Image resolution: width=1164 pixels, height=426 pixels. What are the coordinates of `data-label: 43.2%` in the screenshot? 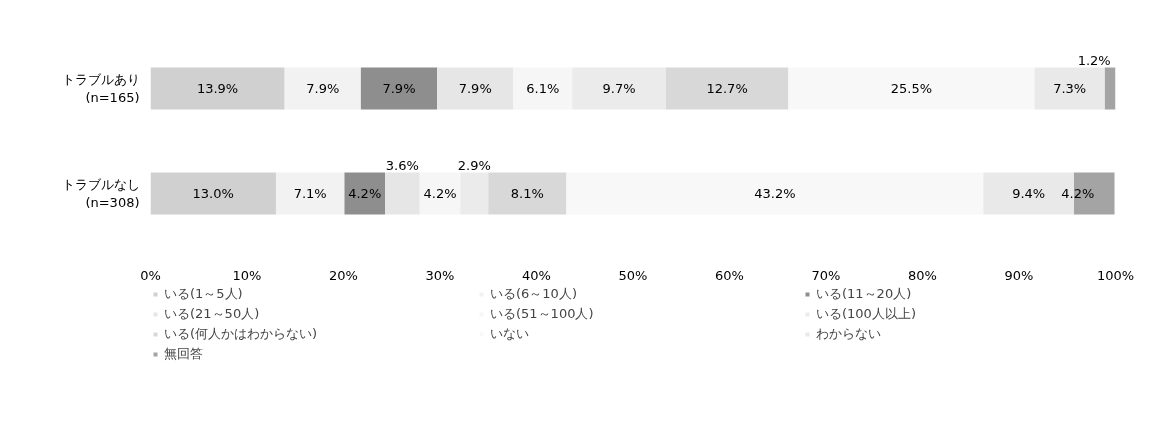 It's located at (775, 193).